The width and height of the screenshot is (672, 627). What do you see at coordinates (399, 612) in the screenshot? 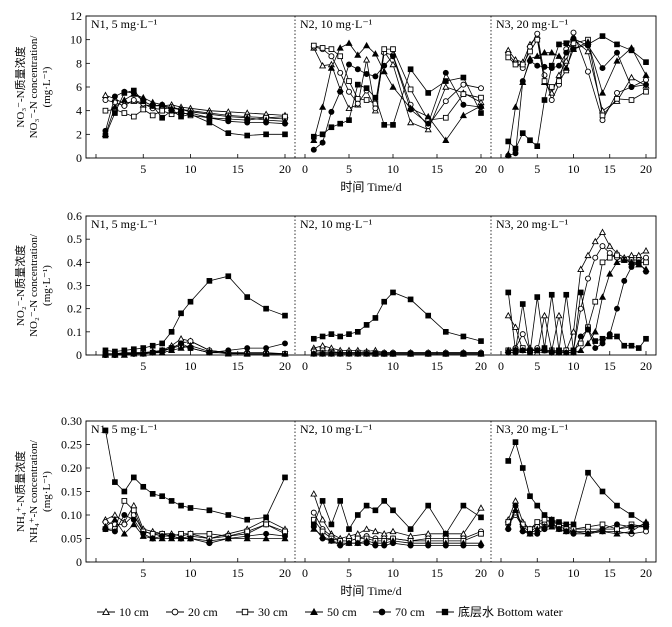
I see `legend-item: 70 cm` at bounding box center [399, 612].